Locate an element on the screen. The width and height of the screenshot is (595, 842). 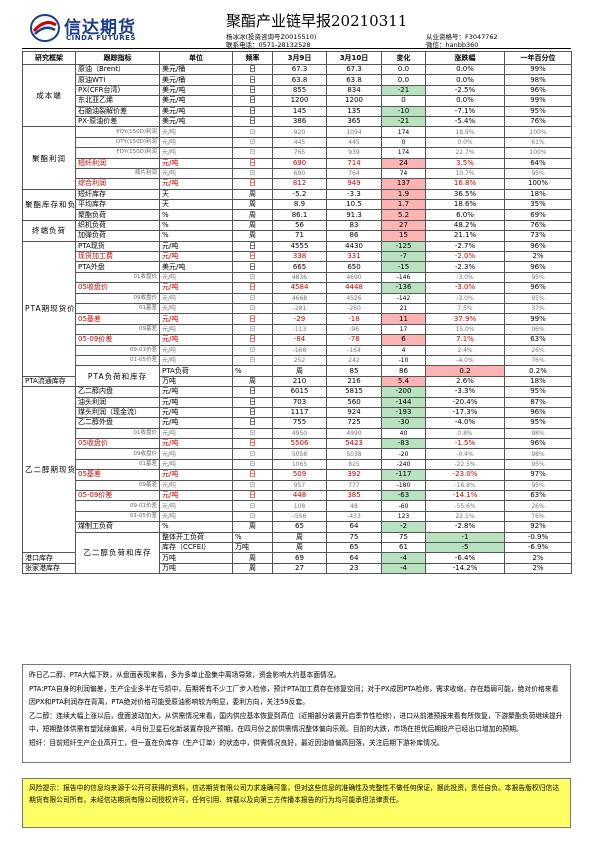
pct-change-cell: -14.2% is located at coordinates (465, 568).